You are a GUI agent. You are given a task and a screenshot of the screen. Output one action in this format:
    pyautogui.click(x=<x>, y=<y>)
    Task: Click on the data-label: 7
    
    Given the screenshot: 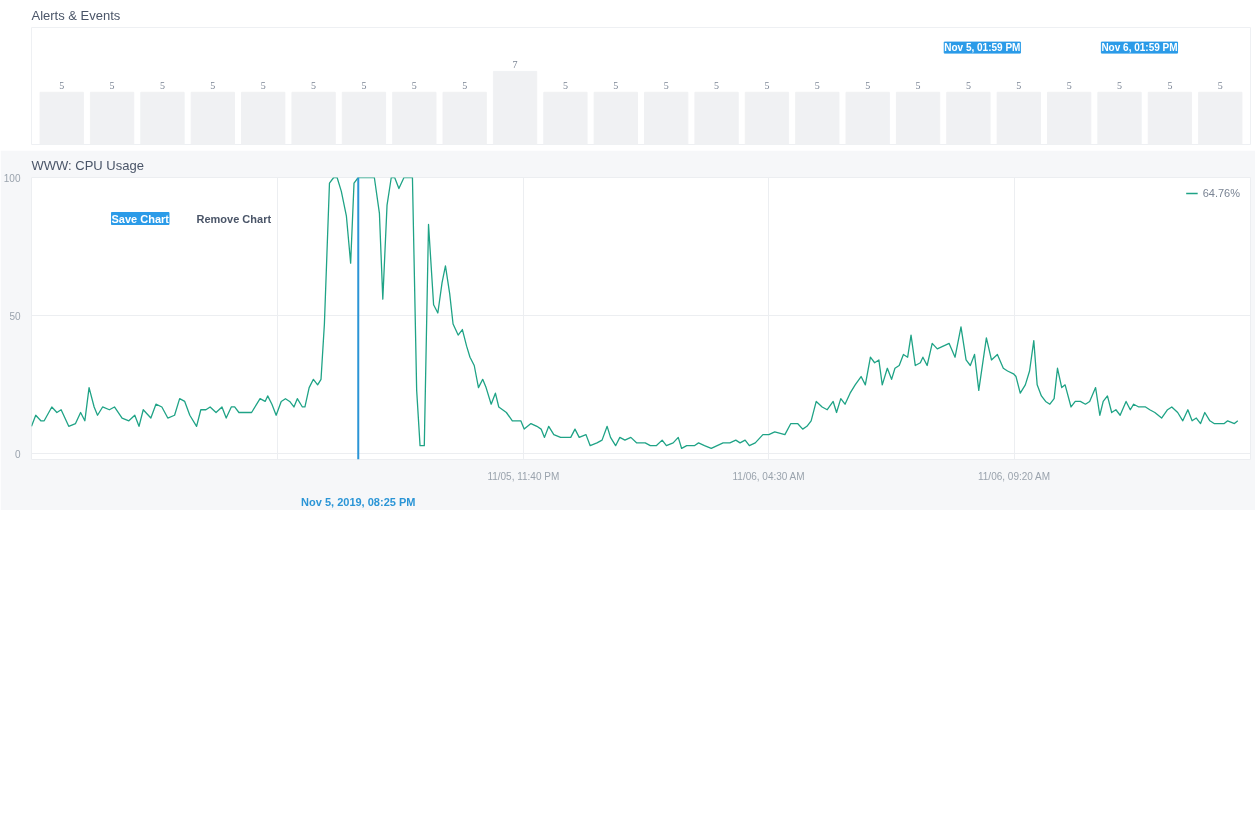 What is the action you would take?
    pyautogui.click(x=515, y=65)
    